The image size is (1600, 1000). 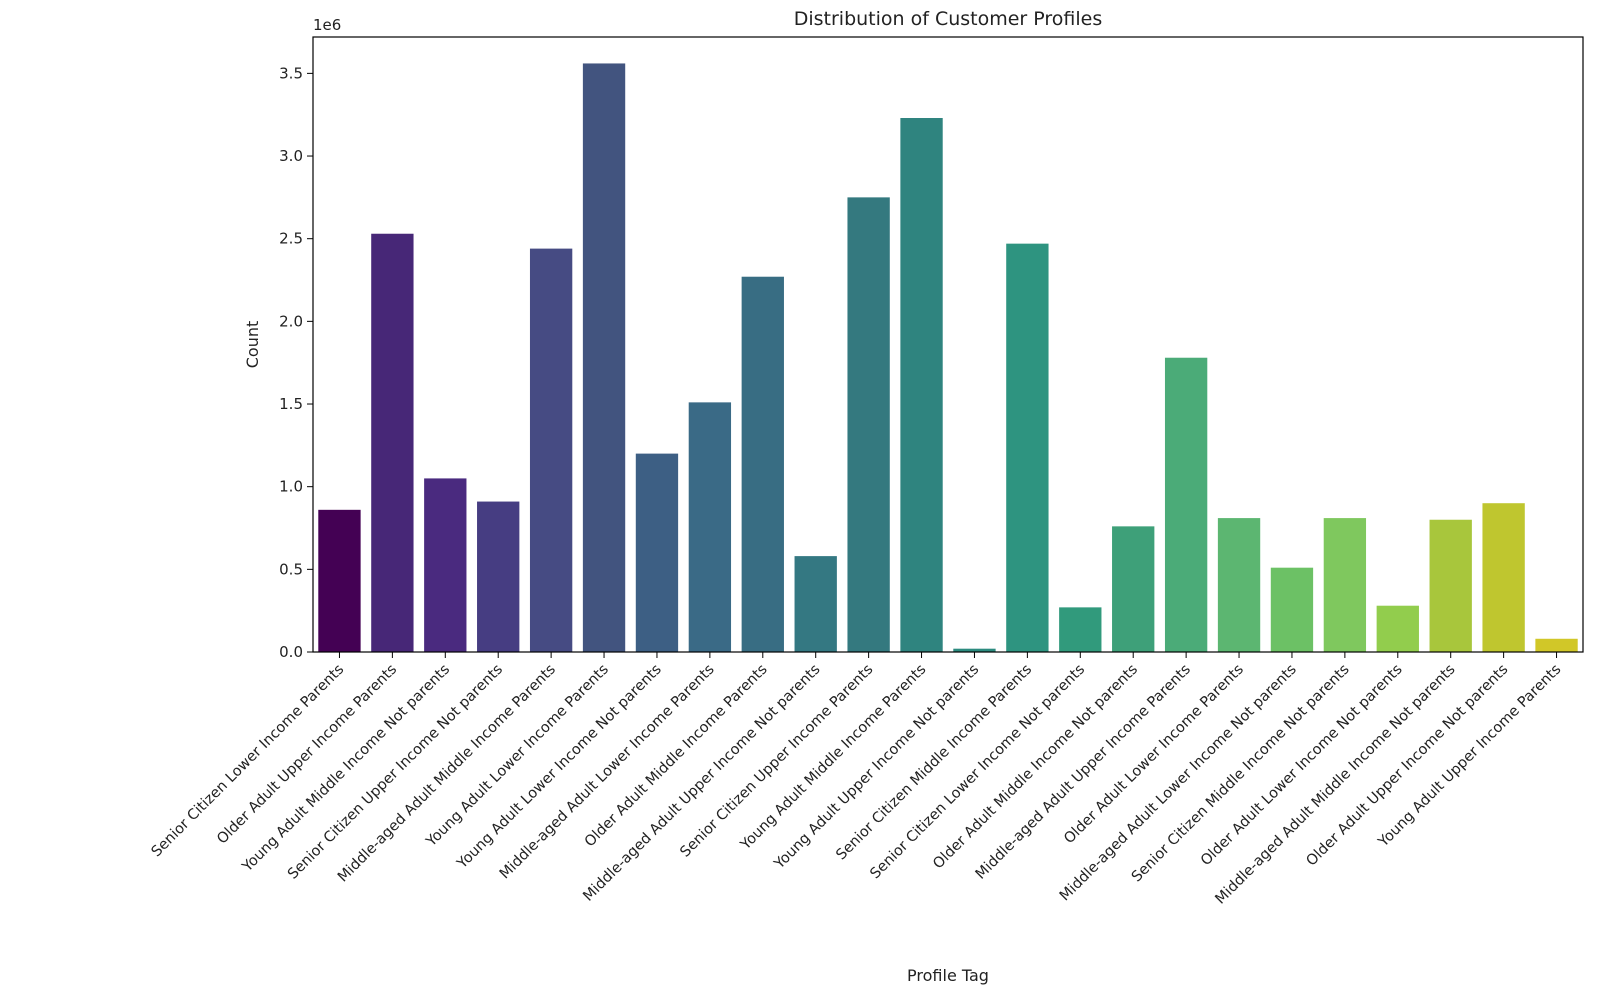 I want to click on y-tick-label: 3.5, so click(x=291, y=73).